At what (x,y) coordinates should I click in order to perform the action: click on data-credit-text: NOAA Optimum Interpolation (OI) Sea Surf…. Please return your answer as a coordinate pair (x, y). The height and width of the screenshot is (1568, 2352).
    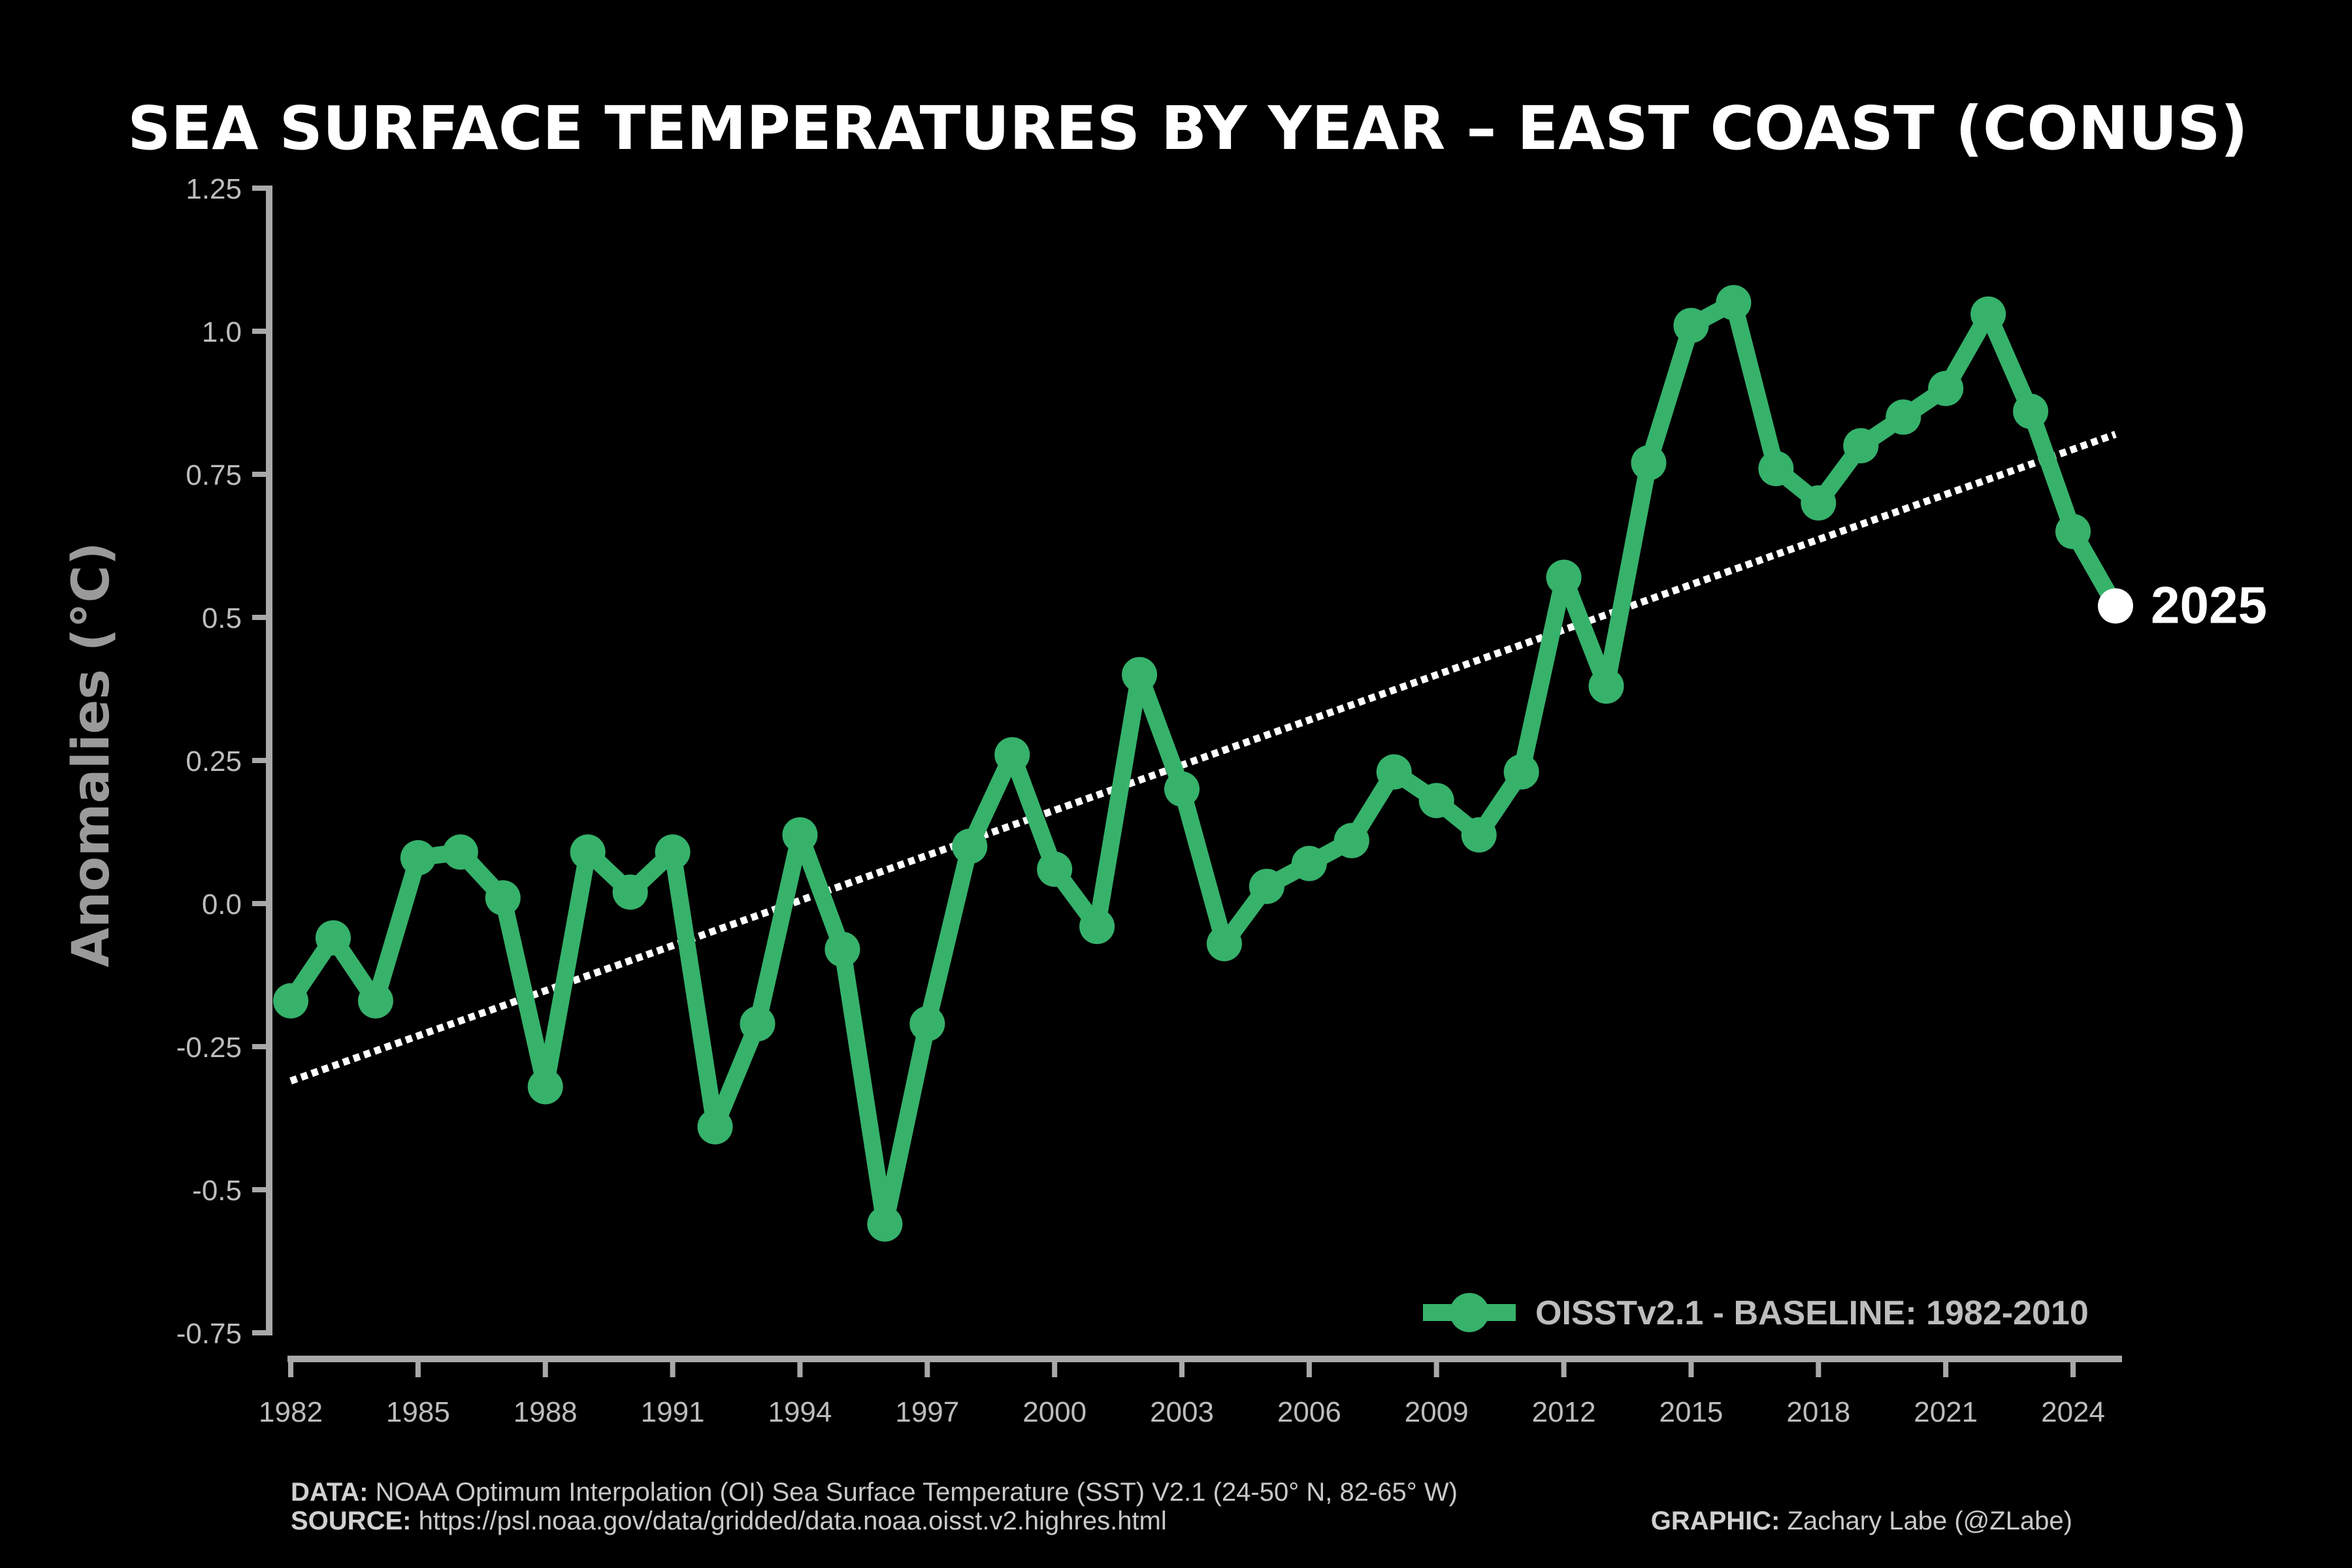
    Looking at the image, I should click on (916, 1492).